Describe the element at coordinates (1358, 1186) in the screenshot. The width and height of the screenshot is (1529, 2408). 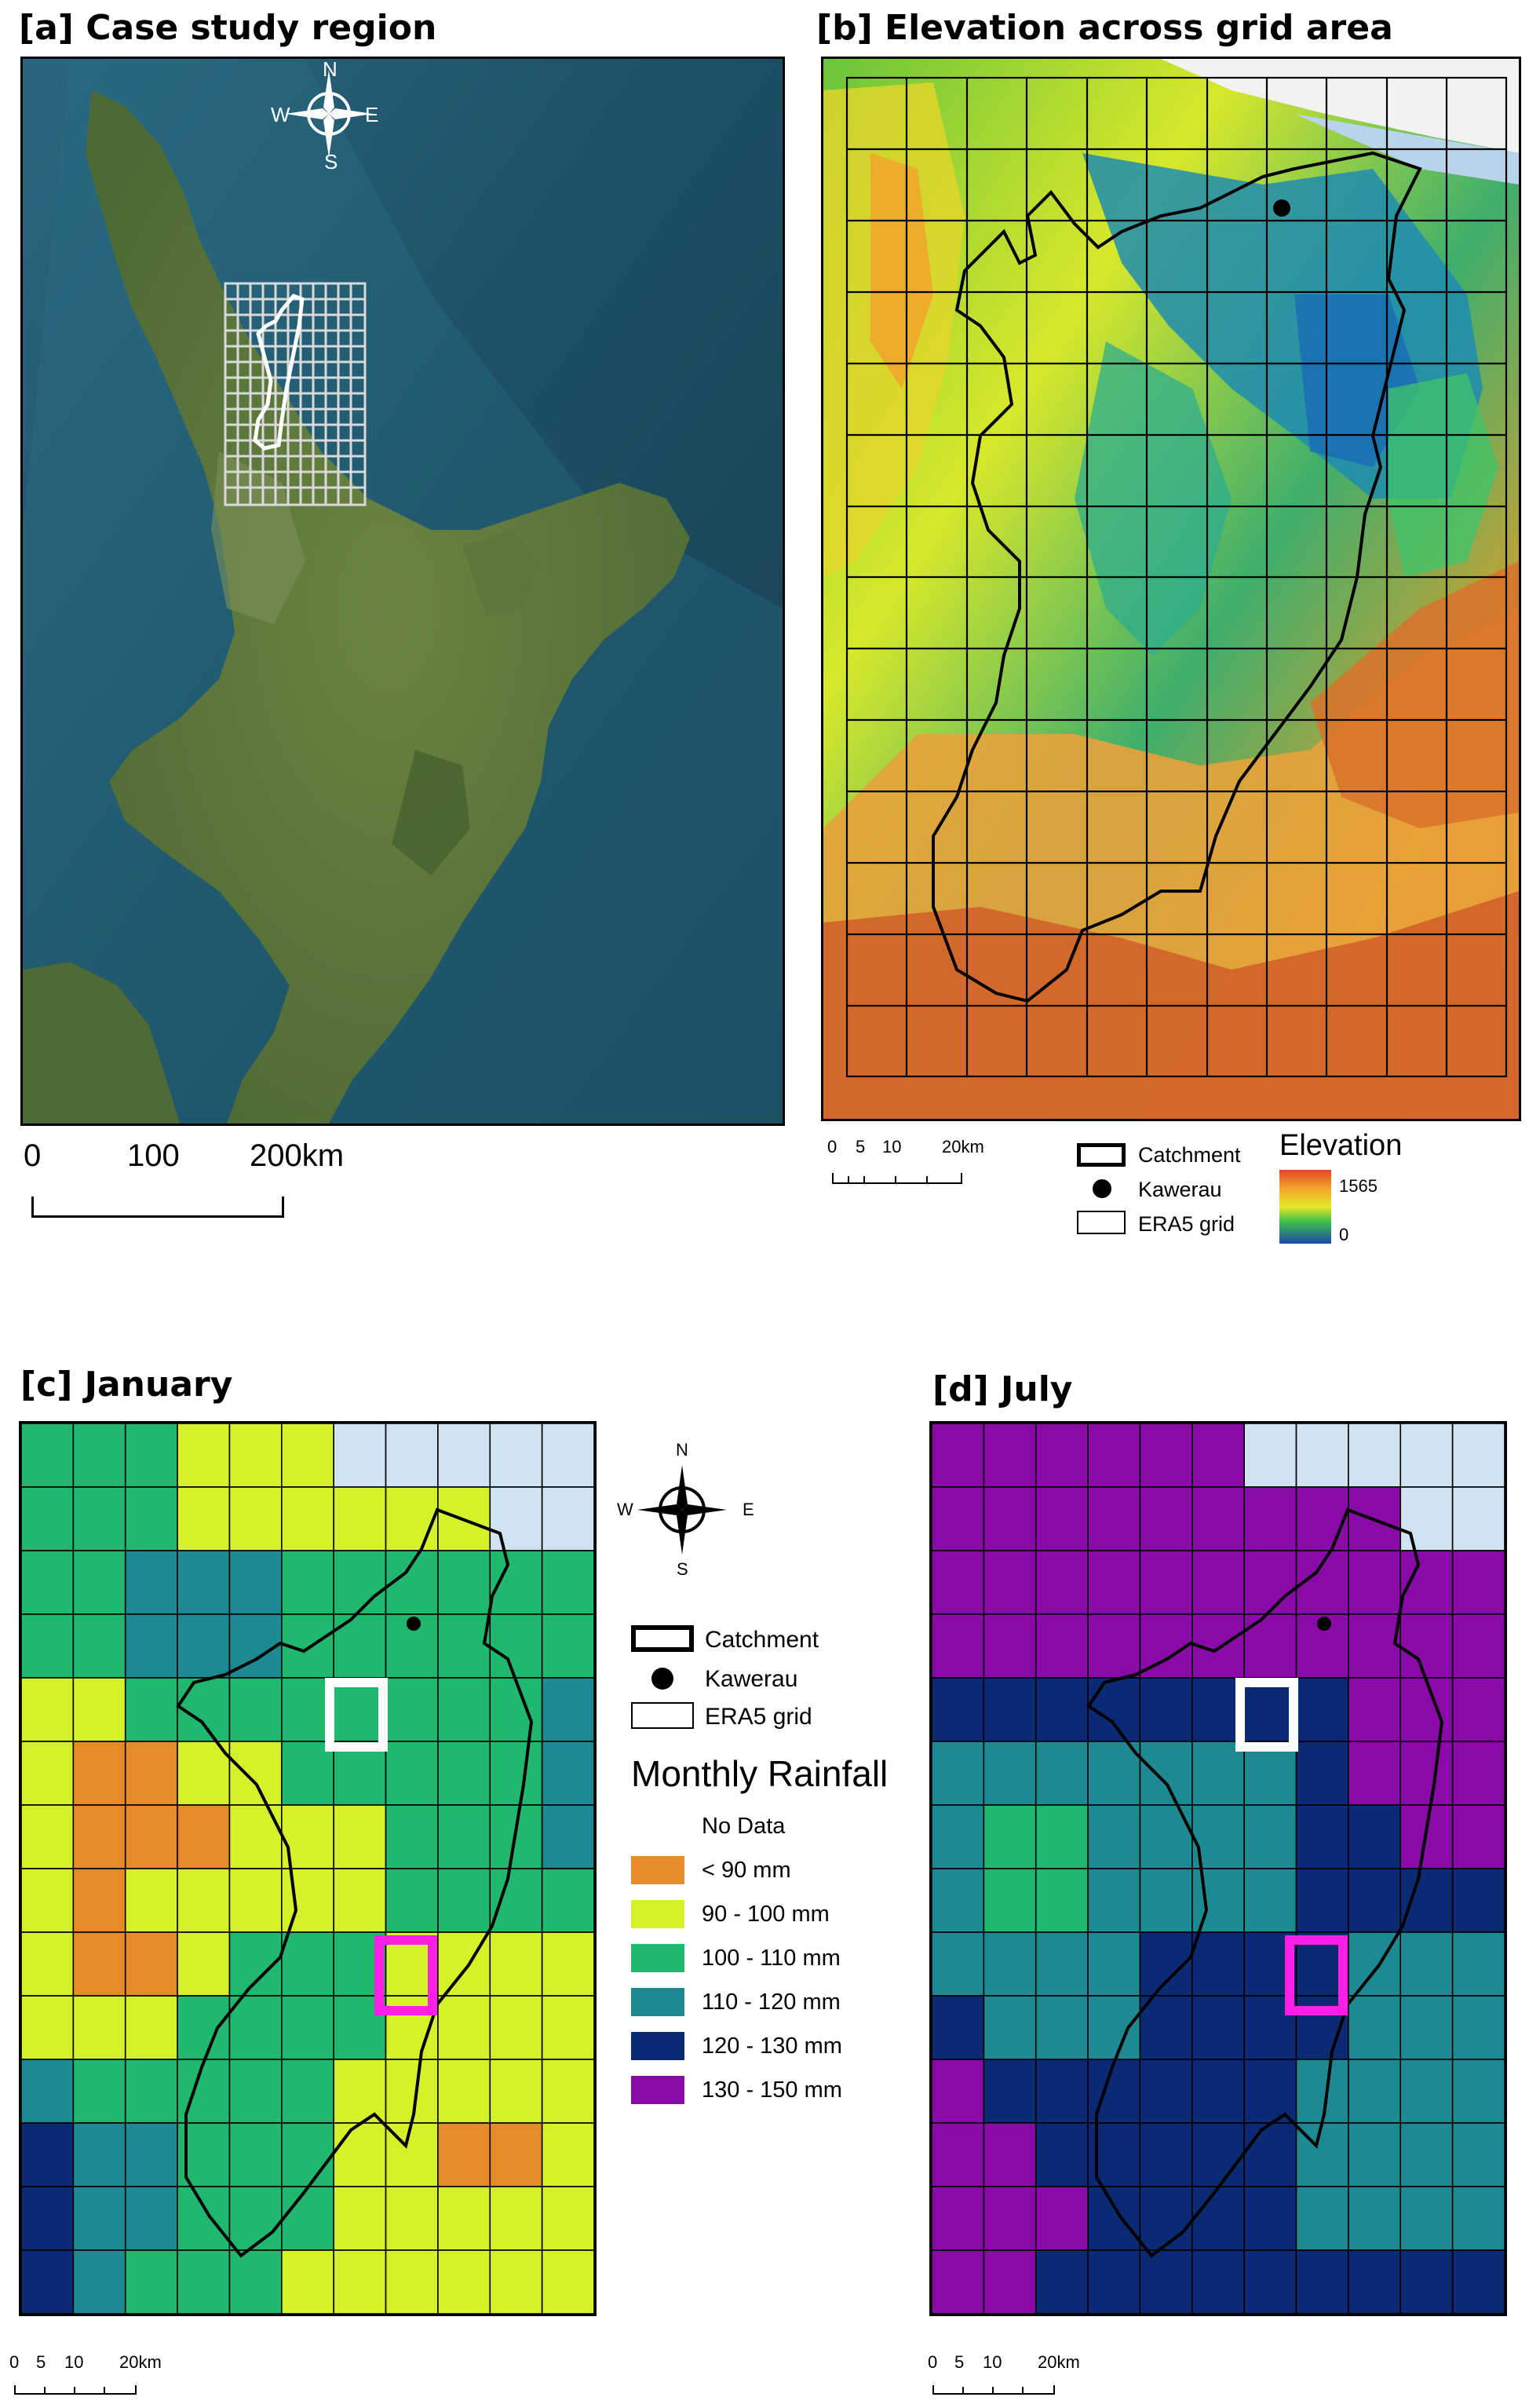
I see `elevation-max-label: 1565` at that location.